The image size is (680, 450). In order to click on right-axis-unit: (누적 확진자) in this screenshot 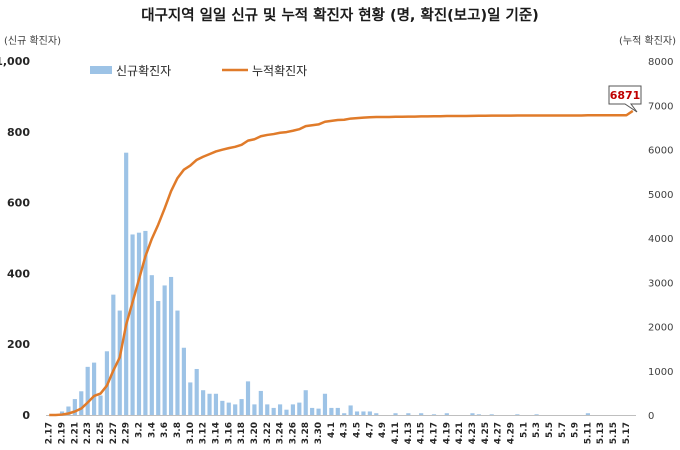, I will do `click(647, 41)`.